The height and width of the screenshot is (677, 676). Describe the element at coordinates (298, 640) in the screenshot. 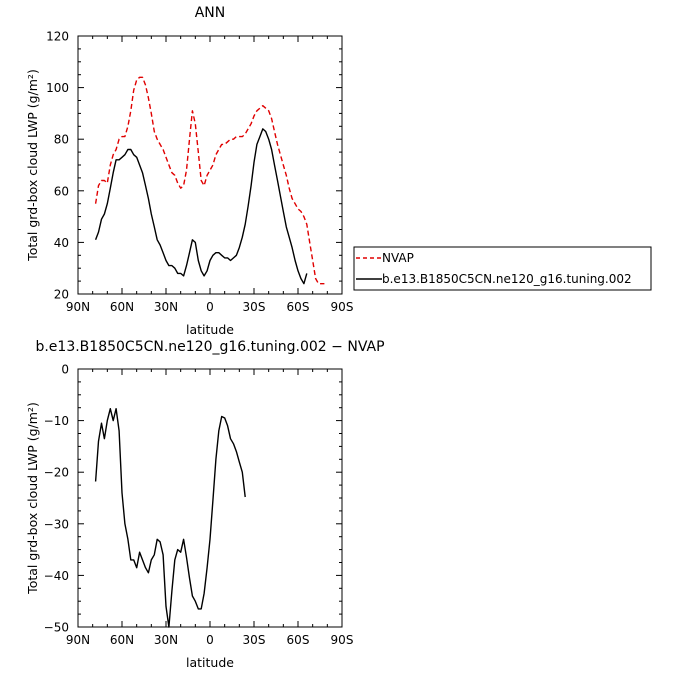

I see `bottom-x-tick-label: 60S` at that location.